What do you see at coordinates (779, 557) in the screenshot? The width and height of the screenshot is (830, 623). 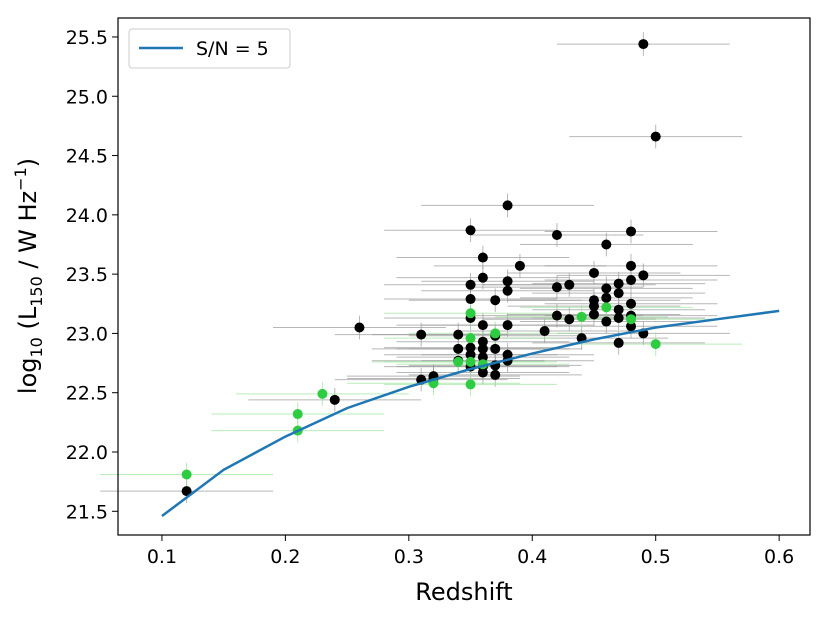 I see `x-tick-label: 0.6` at bounding box center [779, 557].